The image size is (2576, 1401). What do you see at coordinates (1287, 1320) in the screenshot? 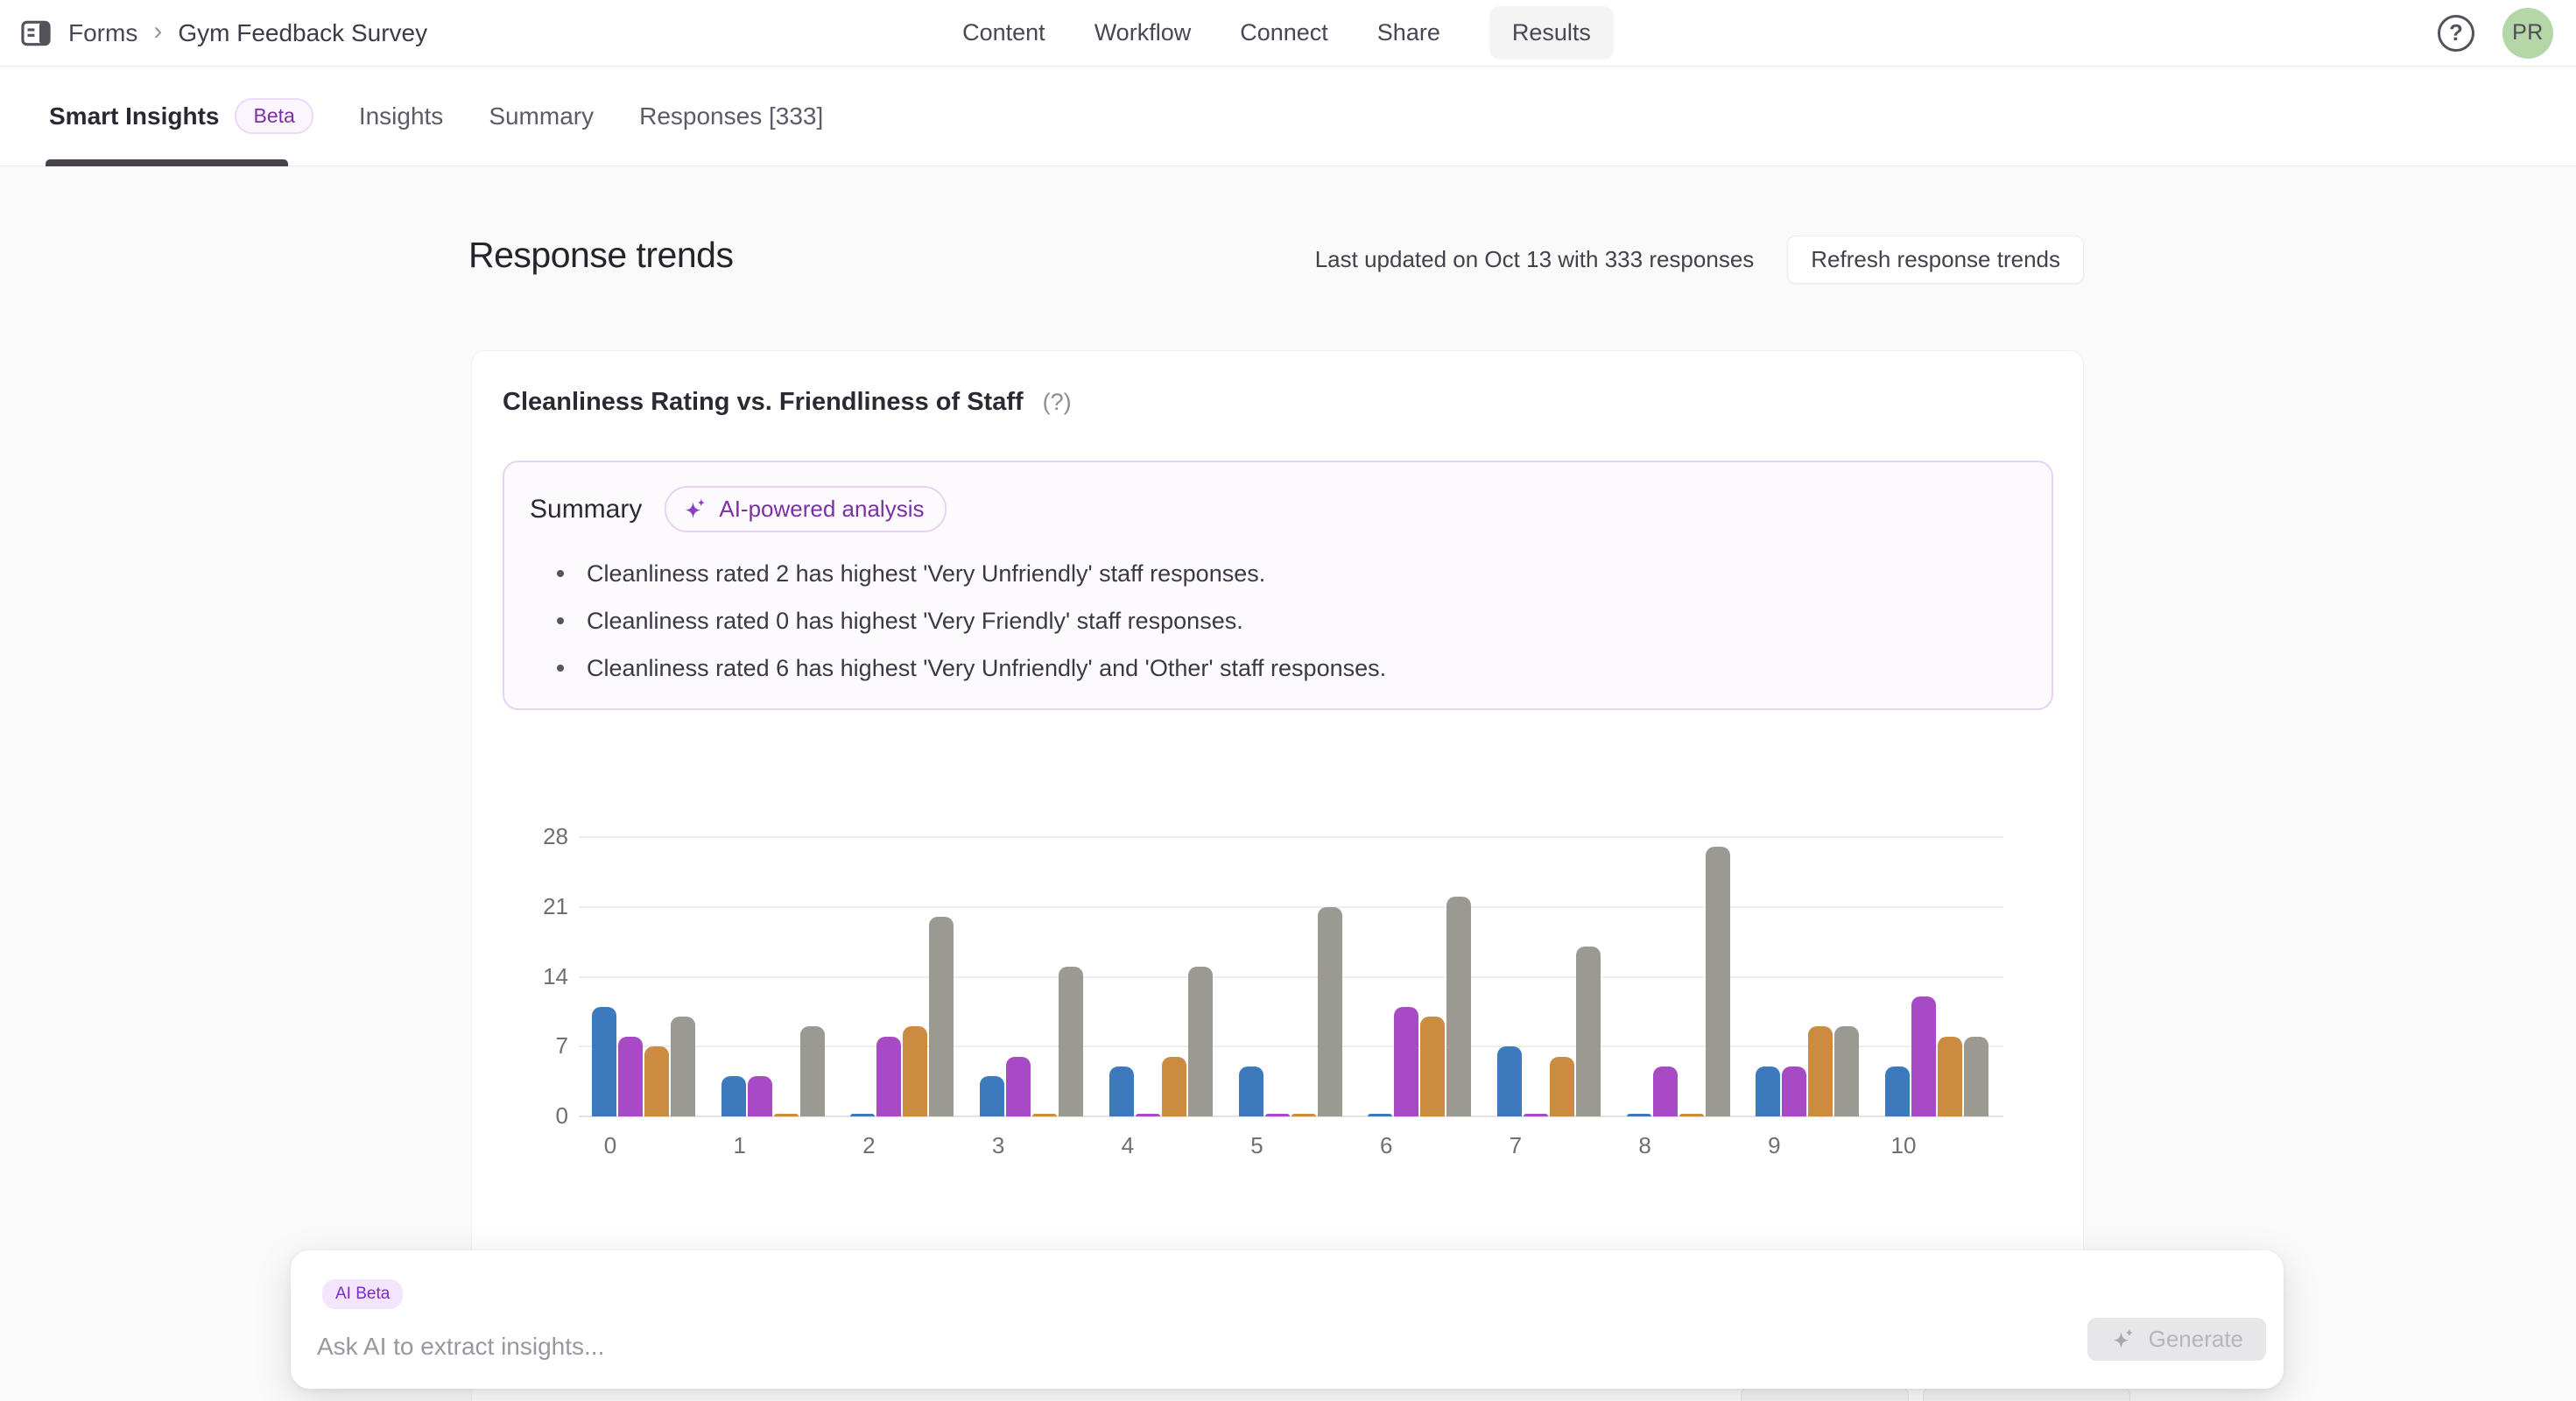
I see `ai-ask-bar: AI Beta Generate` at bounding box center [1287, 1320].